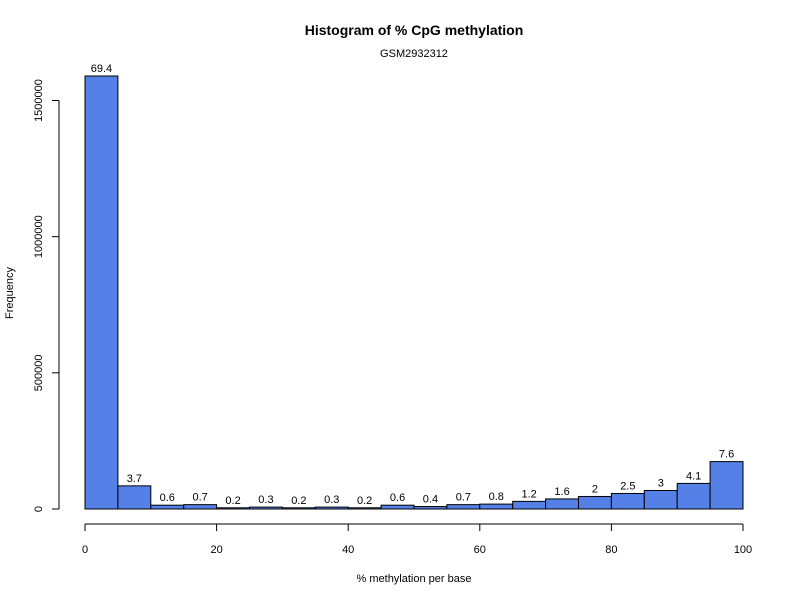 This screenshot has width=800, height=600. What do you see at coordinates (414, 30) in the screenshot?
I see `chart-title: Histogram of % CpG methylation` at bounding box center [414, 30].